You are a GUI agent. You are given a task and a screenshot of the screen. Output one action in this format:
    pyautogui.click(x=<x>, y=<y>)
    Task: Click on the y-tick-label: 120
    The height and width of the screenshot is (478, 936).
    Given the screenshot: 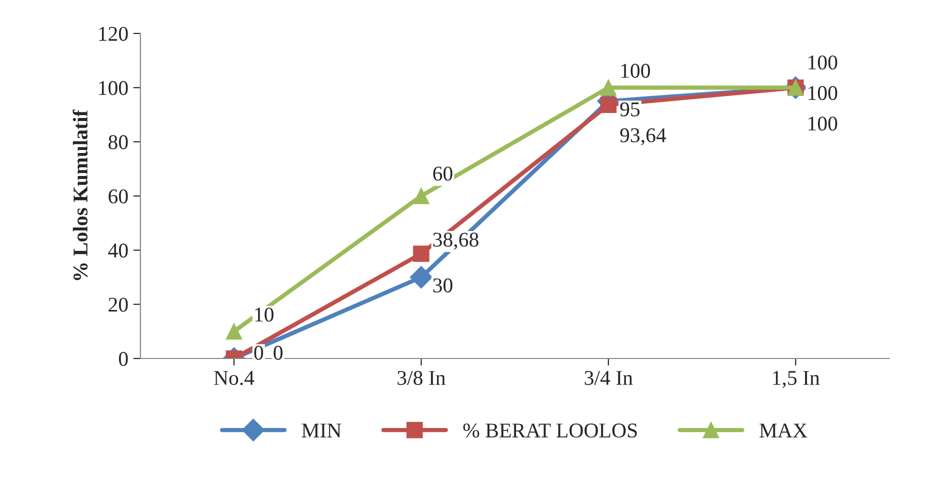 What is the action you would take?
    pyautogui.click(x=113, y=33)
    